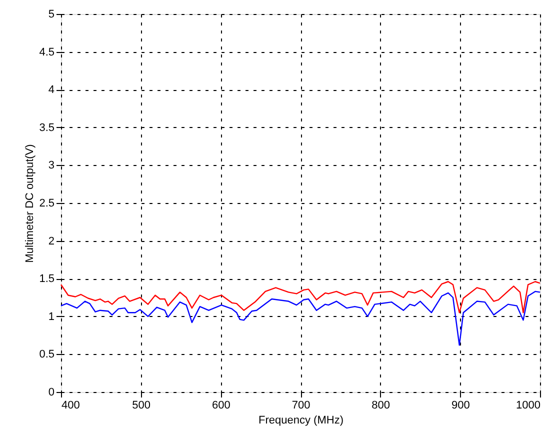 This screenshot has width=560, height=430. I want to click on y-tick-label: 3, so click(51, 166).